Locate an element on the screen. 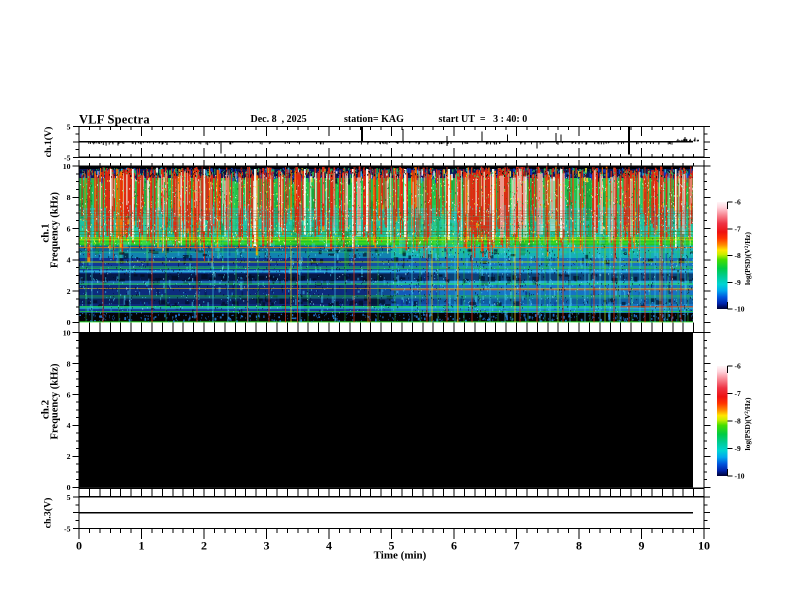 Image resolution: width=792 pixels, height=612 pixels. svg-text: ch.1(V) is located at coordinates (48, 142).